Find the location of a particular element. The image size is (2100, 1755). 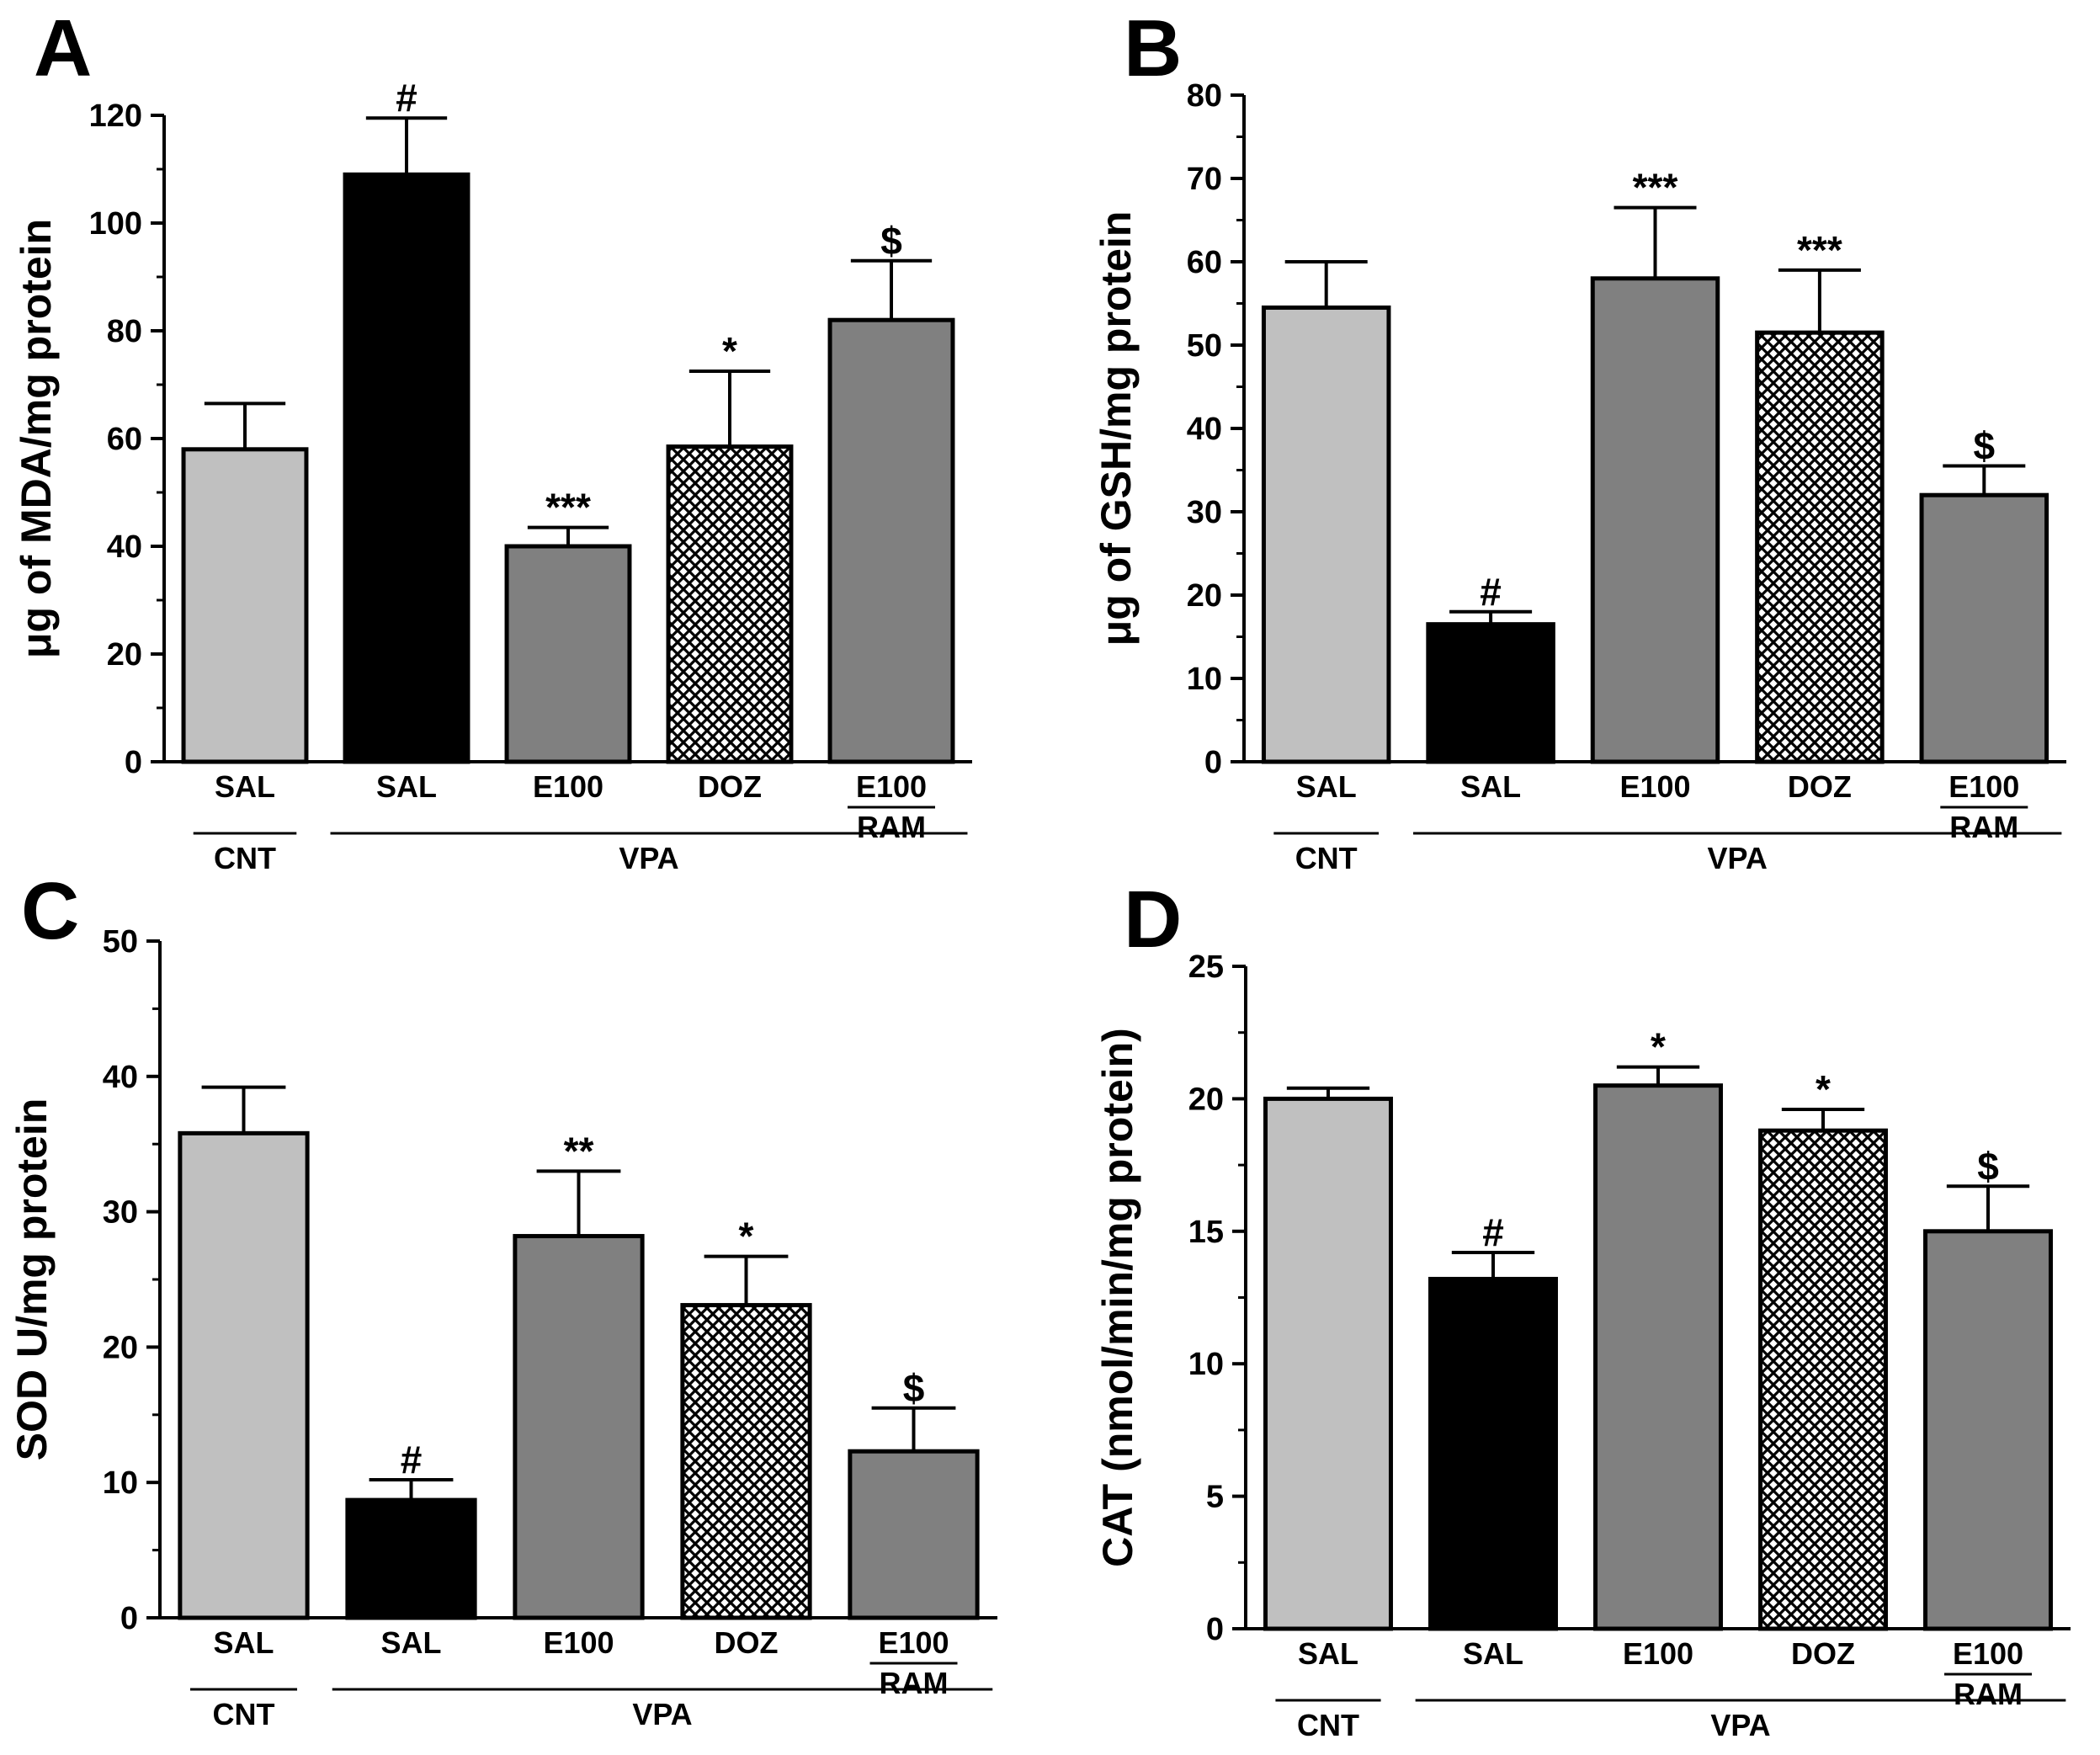

panel-letter: A is located at coordinates (63, 48).